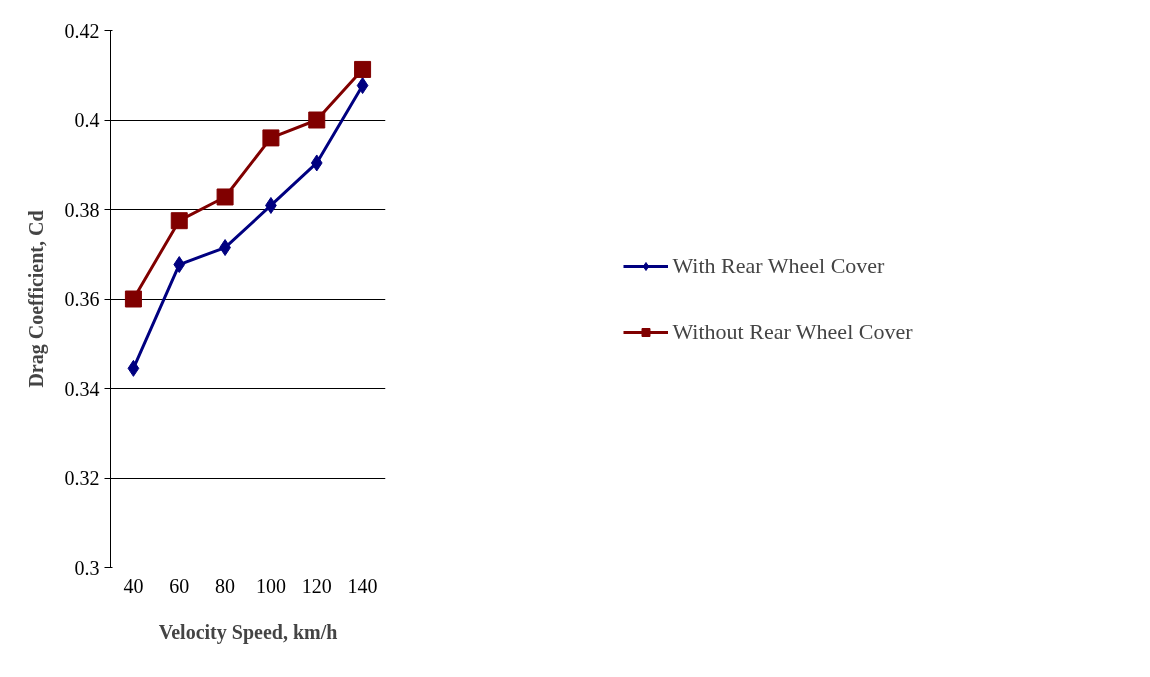 The image size is (1150, 677). What do you see at coordinates (82, 30) in the screenshot?
I see `y-tick-label: 0.42` at bounding box center [82, 30].